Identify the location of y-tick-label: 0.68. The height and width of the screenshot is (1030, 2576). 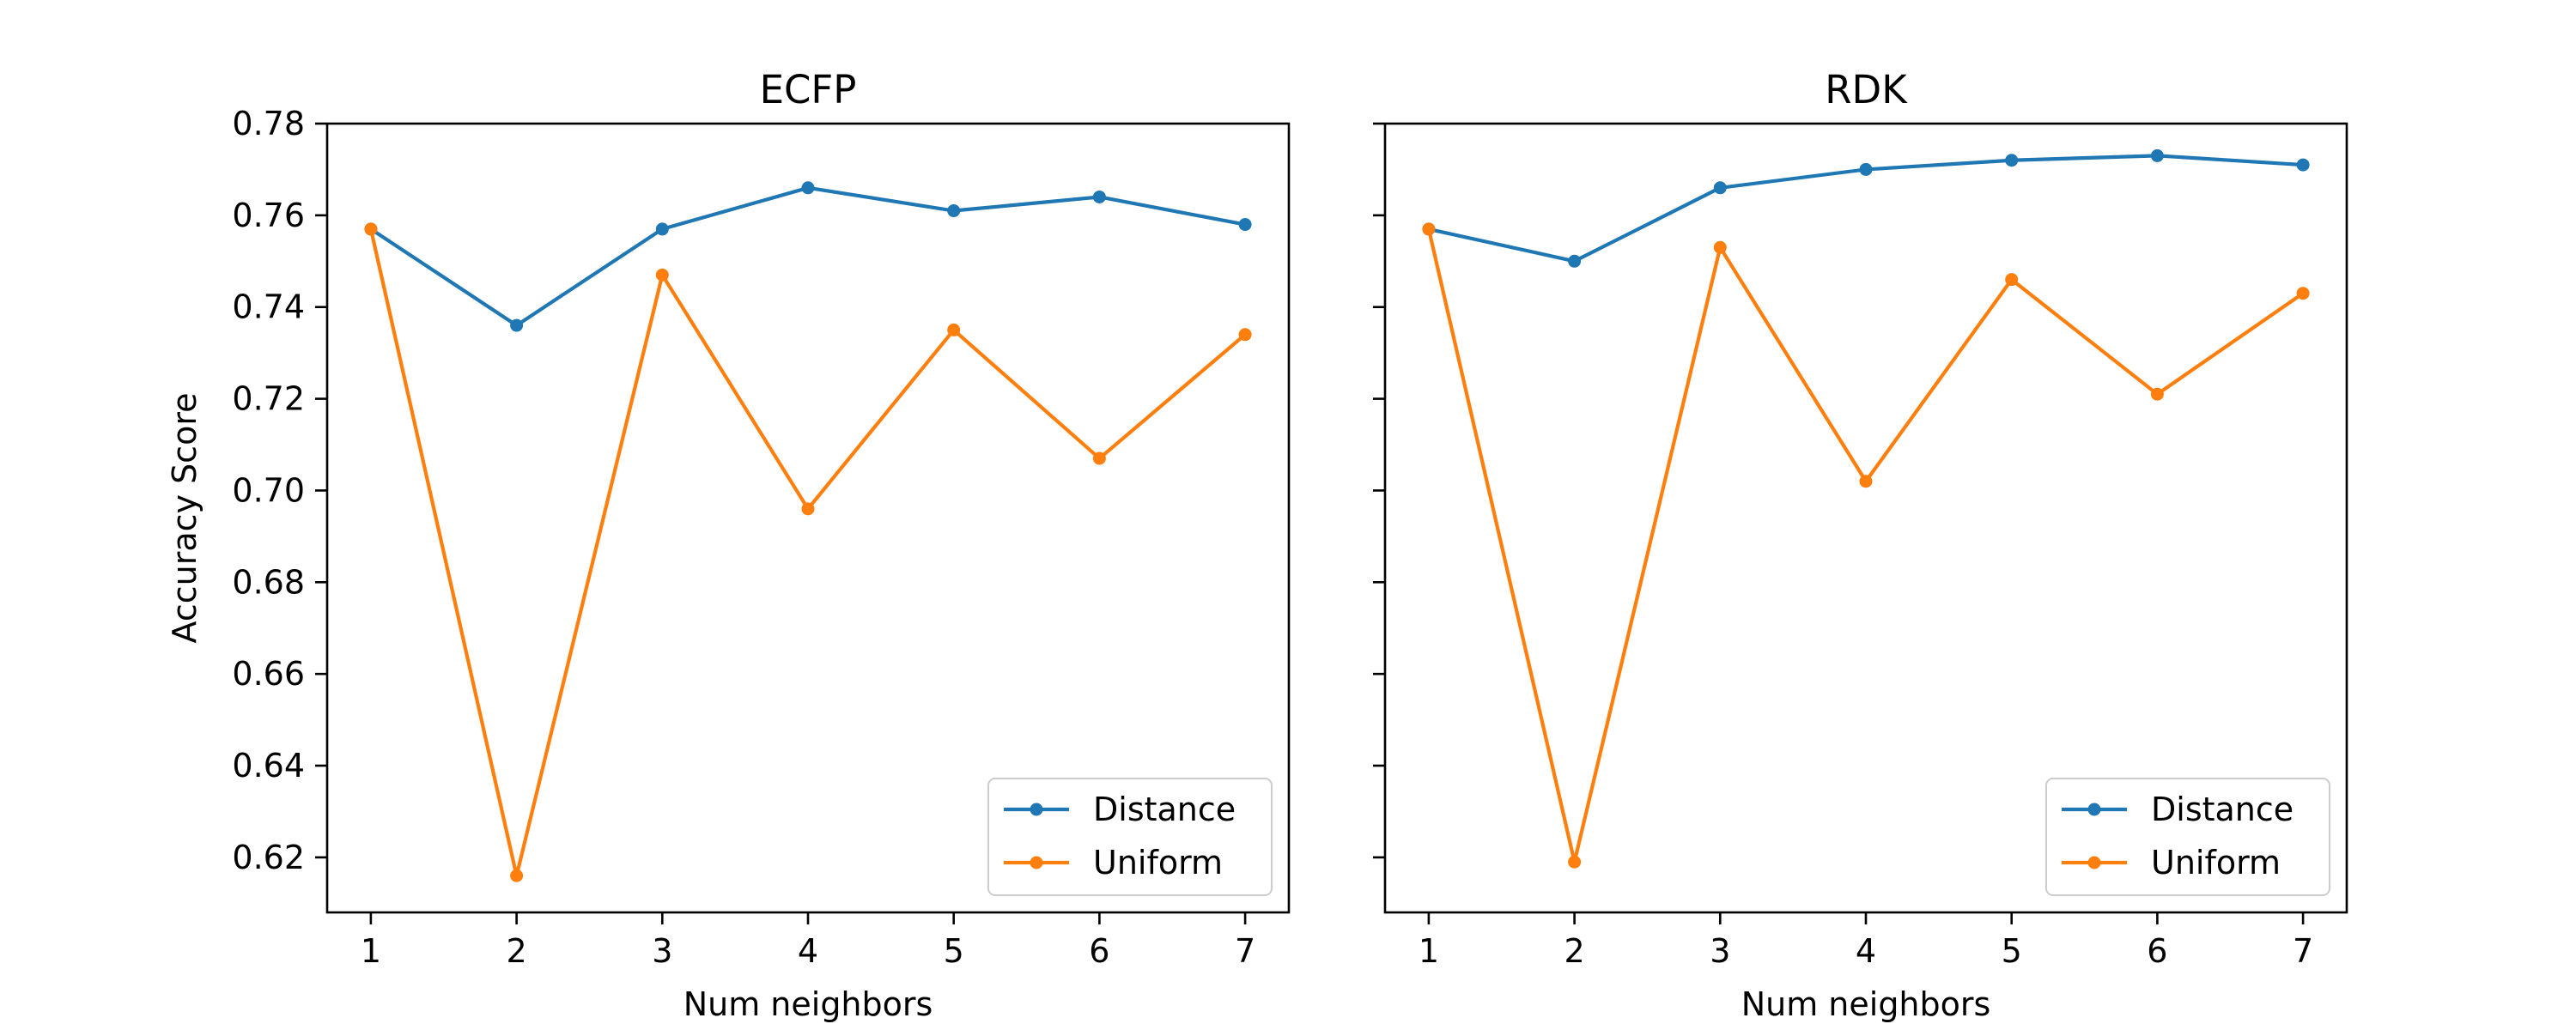
(269, 582).